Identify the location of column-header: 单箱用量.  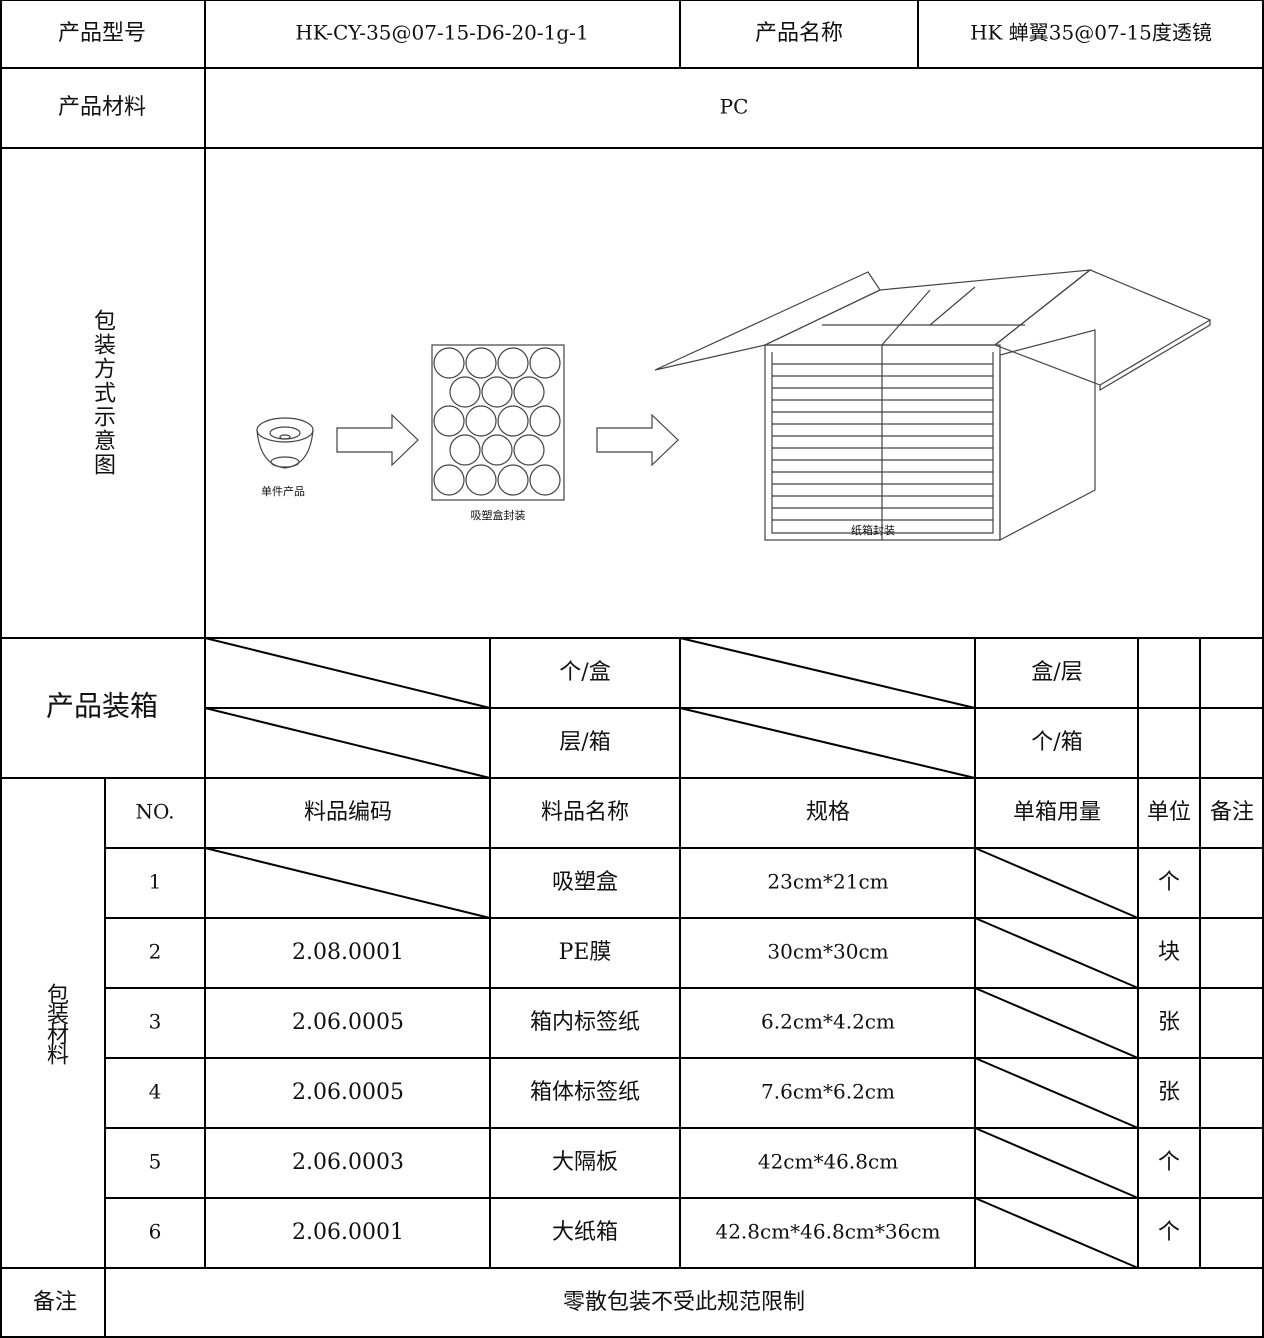
(1057, 812).